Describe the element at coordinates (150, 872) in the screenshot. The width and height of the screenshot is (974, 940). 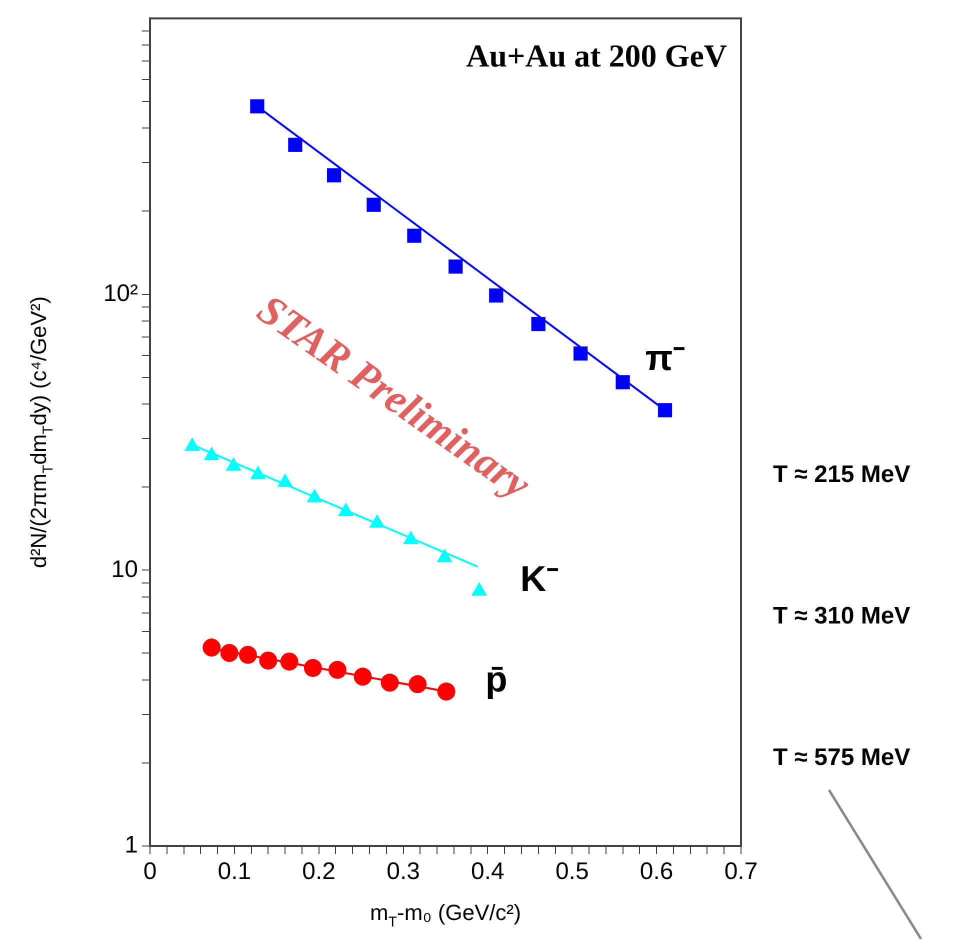
I see `x-tick-label: 0` at that location.